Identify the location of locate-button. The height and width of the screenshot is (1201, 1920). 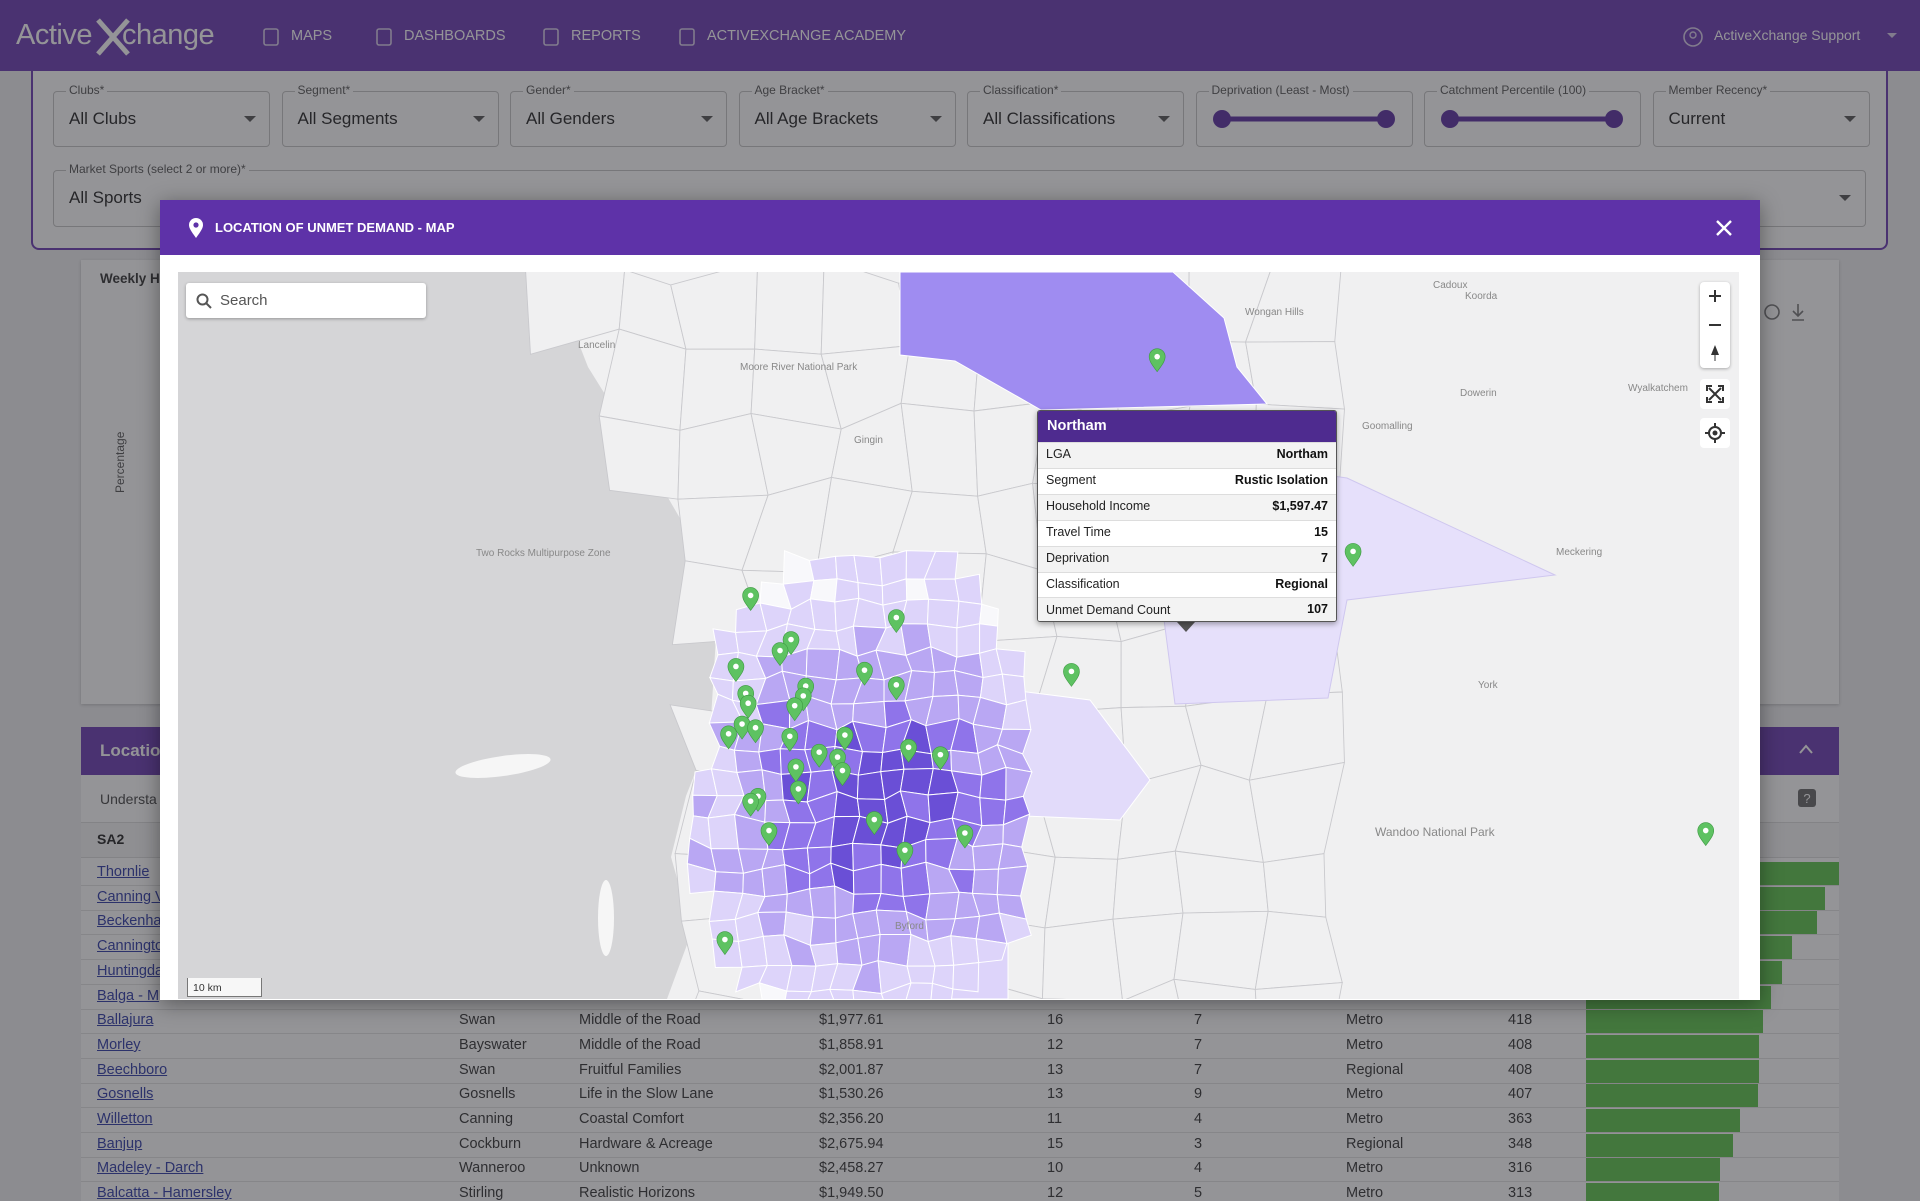
(1715, 433).